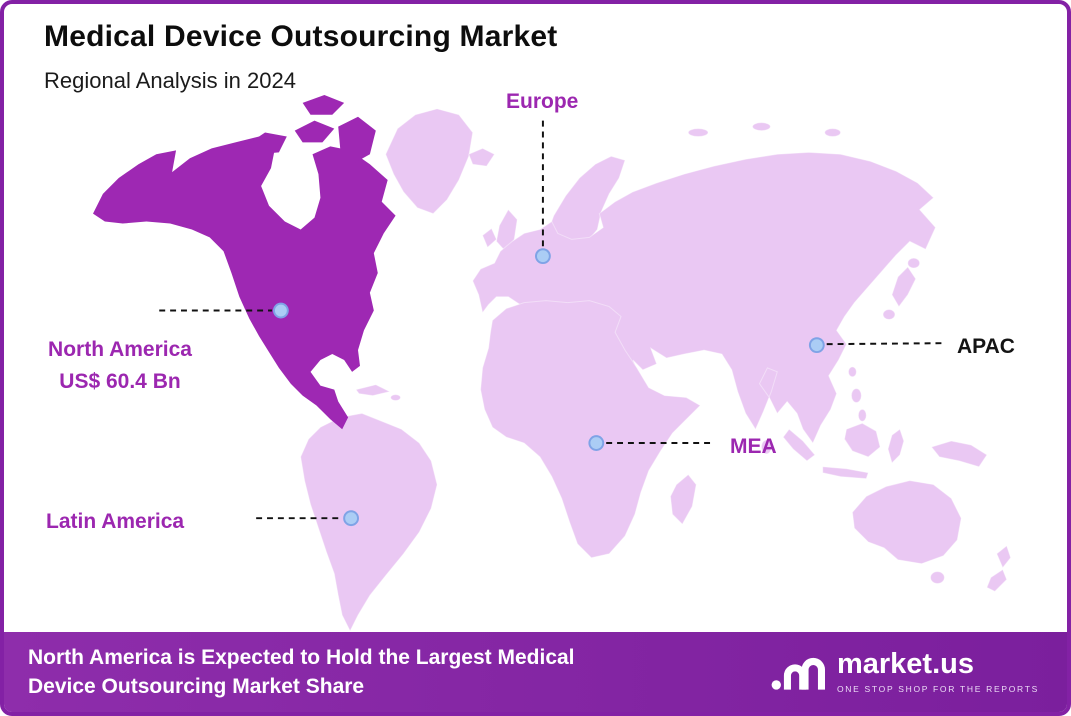  What do you see at coordinates (799, 445) in the screenshot?
I see `region-sumatra` at bounding box center [799, 445].